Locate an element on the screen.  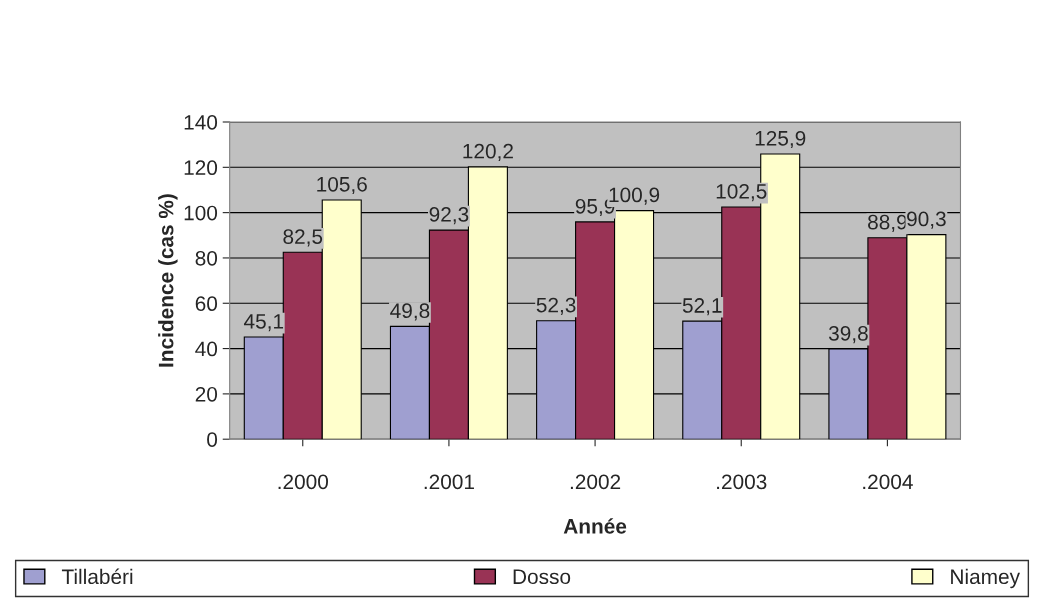
y-tick-label: 40 is located at coordinates (206, 349).